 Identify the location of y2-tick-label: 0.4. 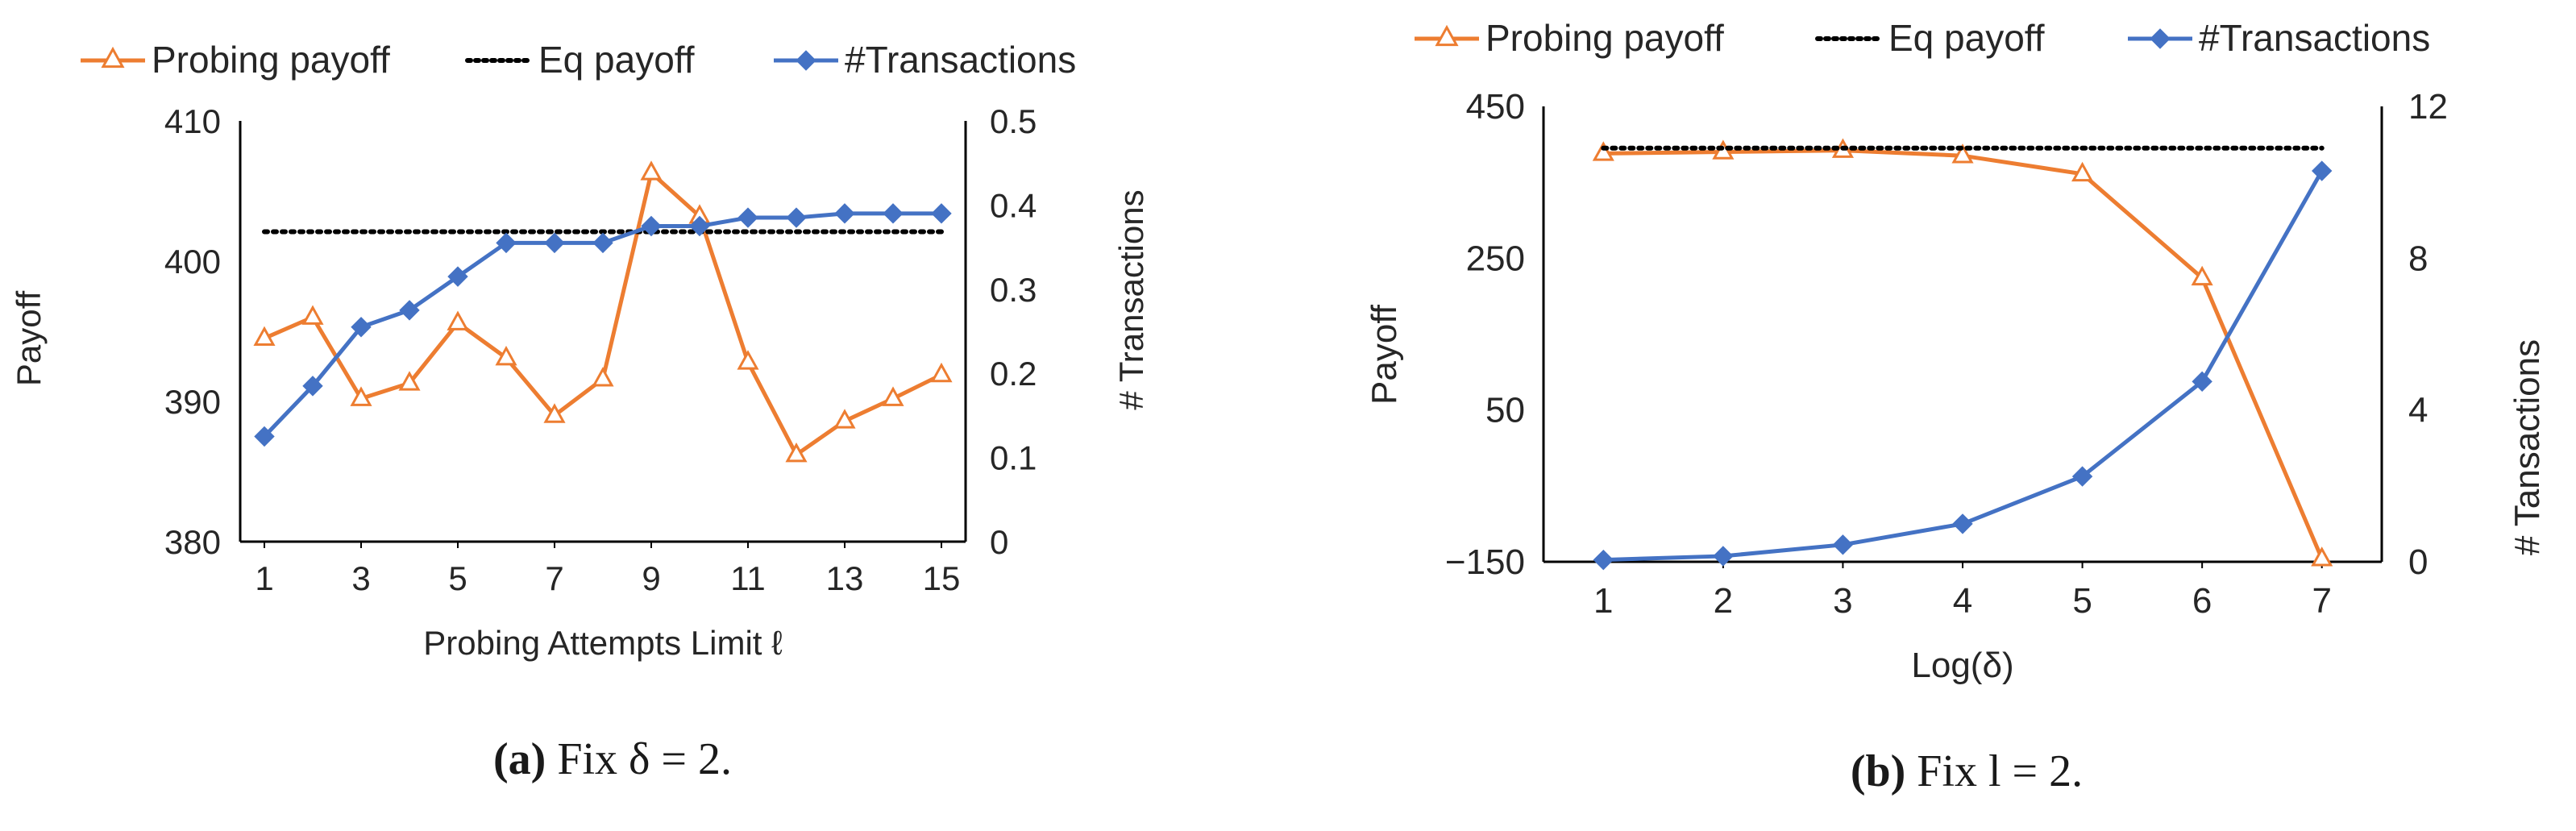
(1013, 205).